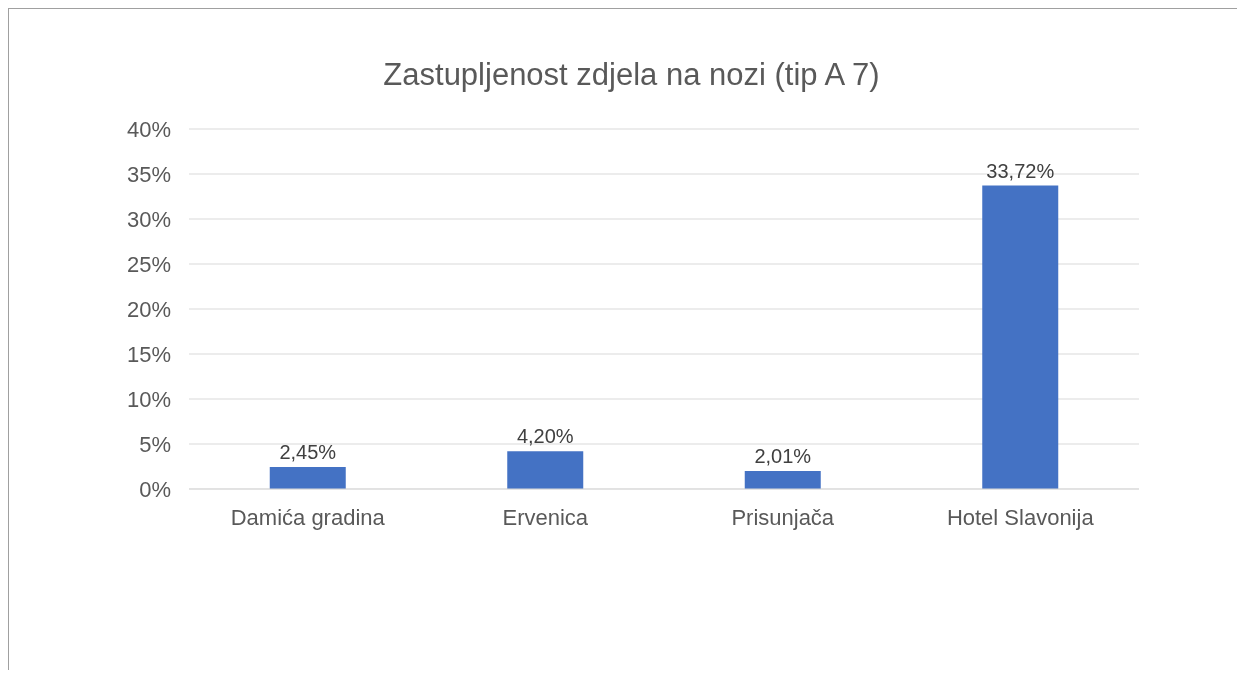 The width and height of the screenshot is (1245, 678). What do you see at coordinates (783, 455) in the screenshot?
I see `data-label: 2,01%` at bounding box center [783, 455].